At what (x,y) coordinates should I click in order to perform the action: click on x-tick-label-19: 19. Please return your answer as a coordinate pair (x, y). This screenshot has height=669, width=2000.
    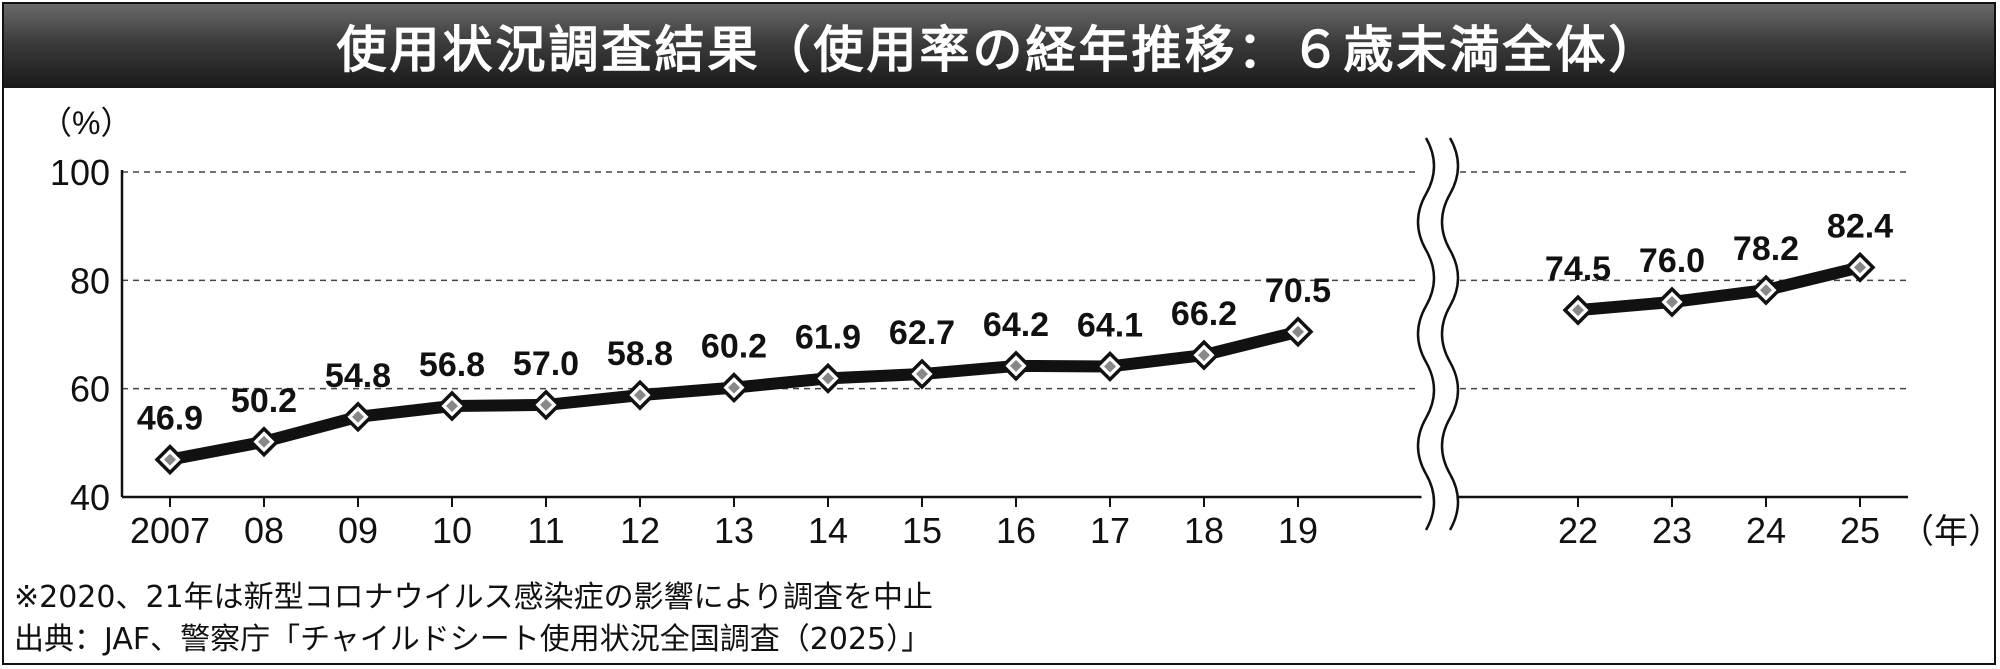
    Looking at the image, I should click on (1298, 530).